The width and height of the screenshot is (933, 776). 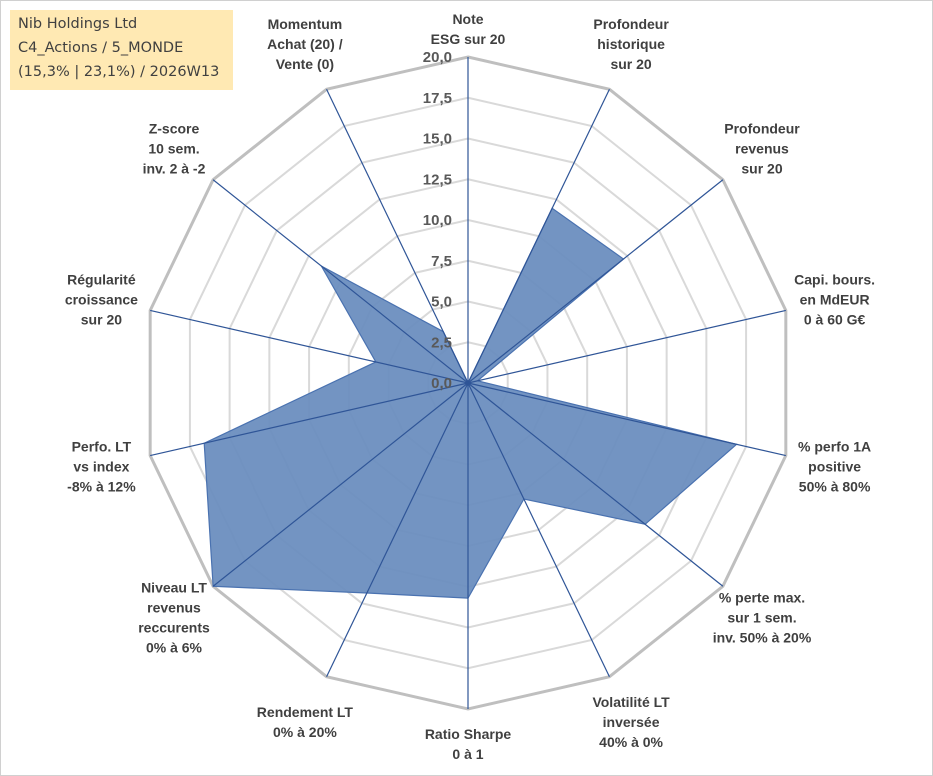 I want to click on axis-label-line: vs index, so click(x=101, y=467).